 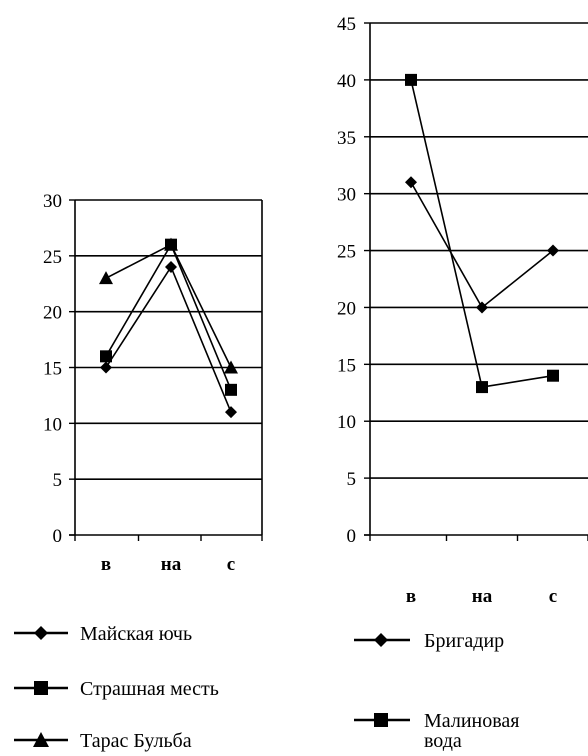 What do you see at coordinates (346, 81) in the screenshot?
I see `y-tick-label: 40` at bounding box center [346, 81].